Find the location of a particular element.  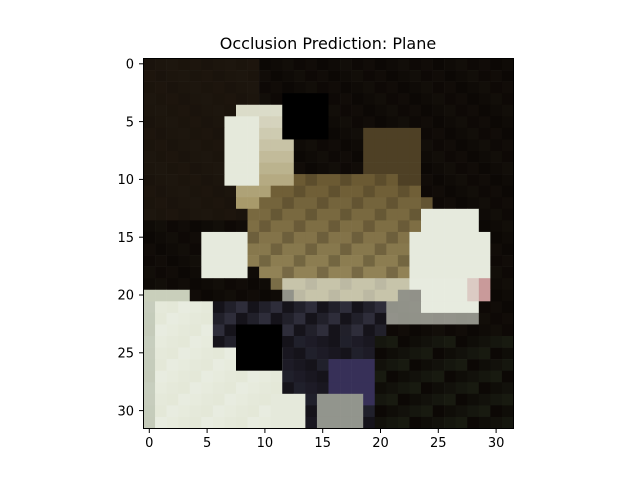

x-tick-label: 15 is located at coordinates (322, 443).